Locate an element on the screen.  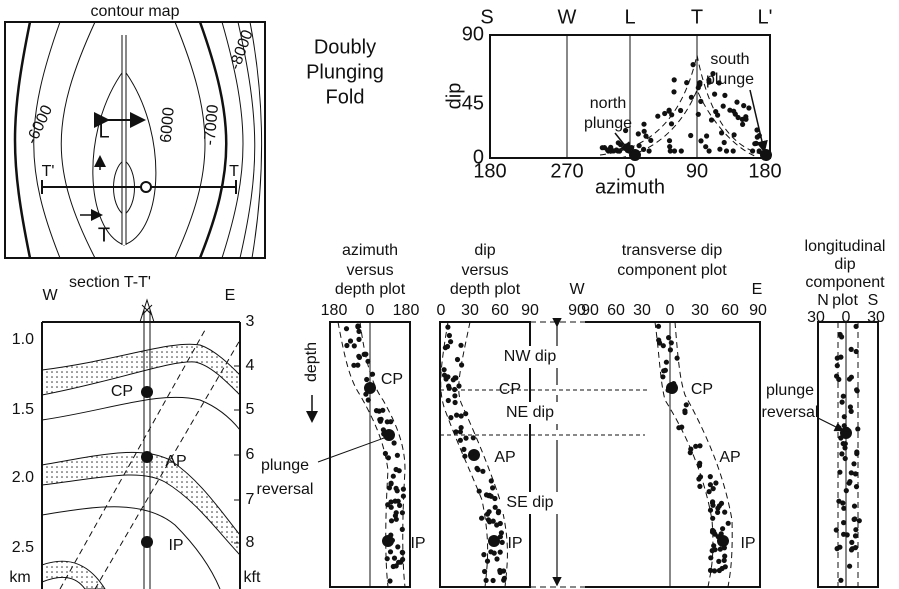
map-label: T' is located at coordinates (48, 171).